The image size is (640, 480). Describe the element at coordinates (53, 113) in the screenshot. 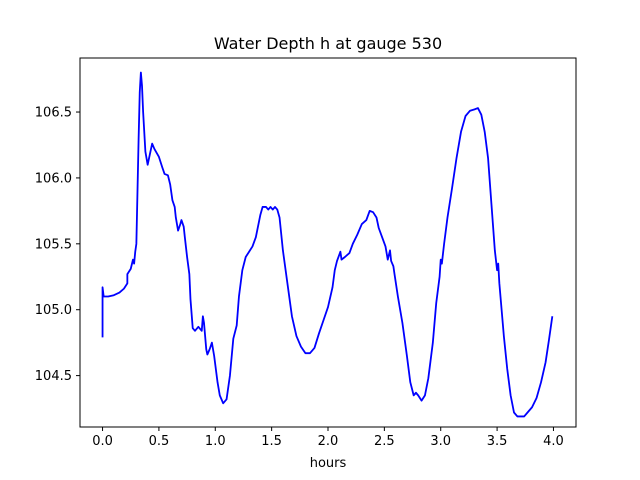

I see `y-tick-label: 106.5` at that location.